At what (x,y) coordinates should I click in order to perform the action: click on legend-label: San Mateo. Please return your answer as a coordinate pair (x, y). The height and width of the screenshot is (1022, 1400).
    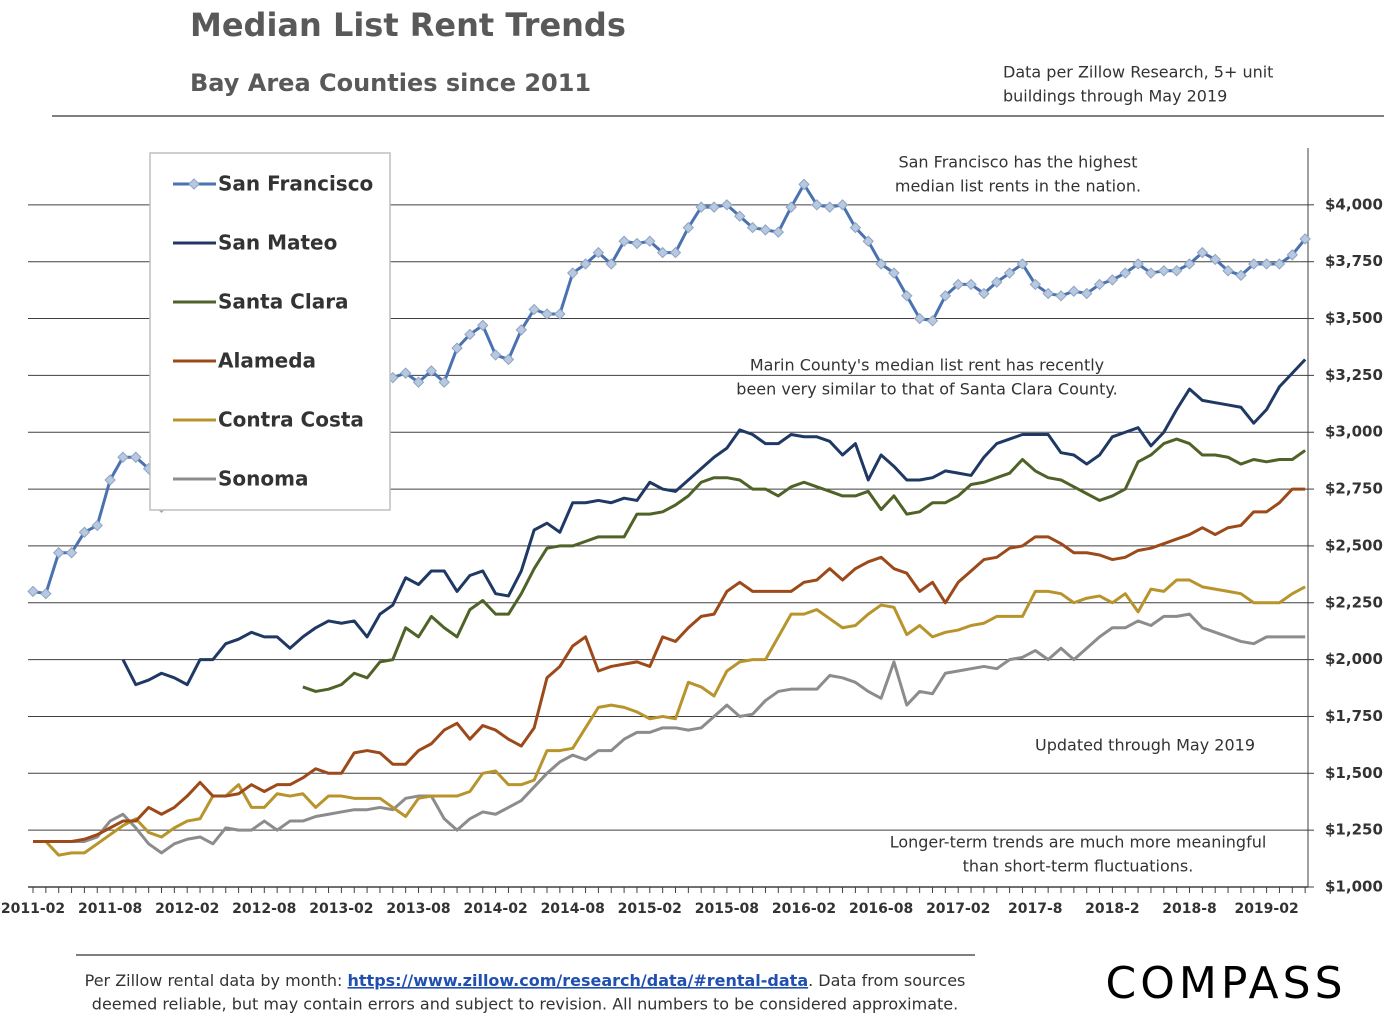
    Looking at the image, I should click on (277, 243).